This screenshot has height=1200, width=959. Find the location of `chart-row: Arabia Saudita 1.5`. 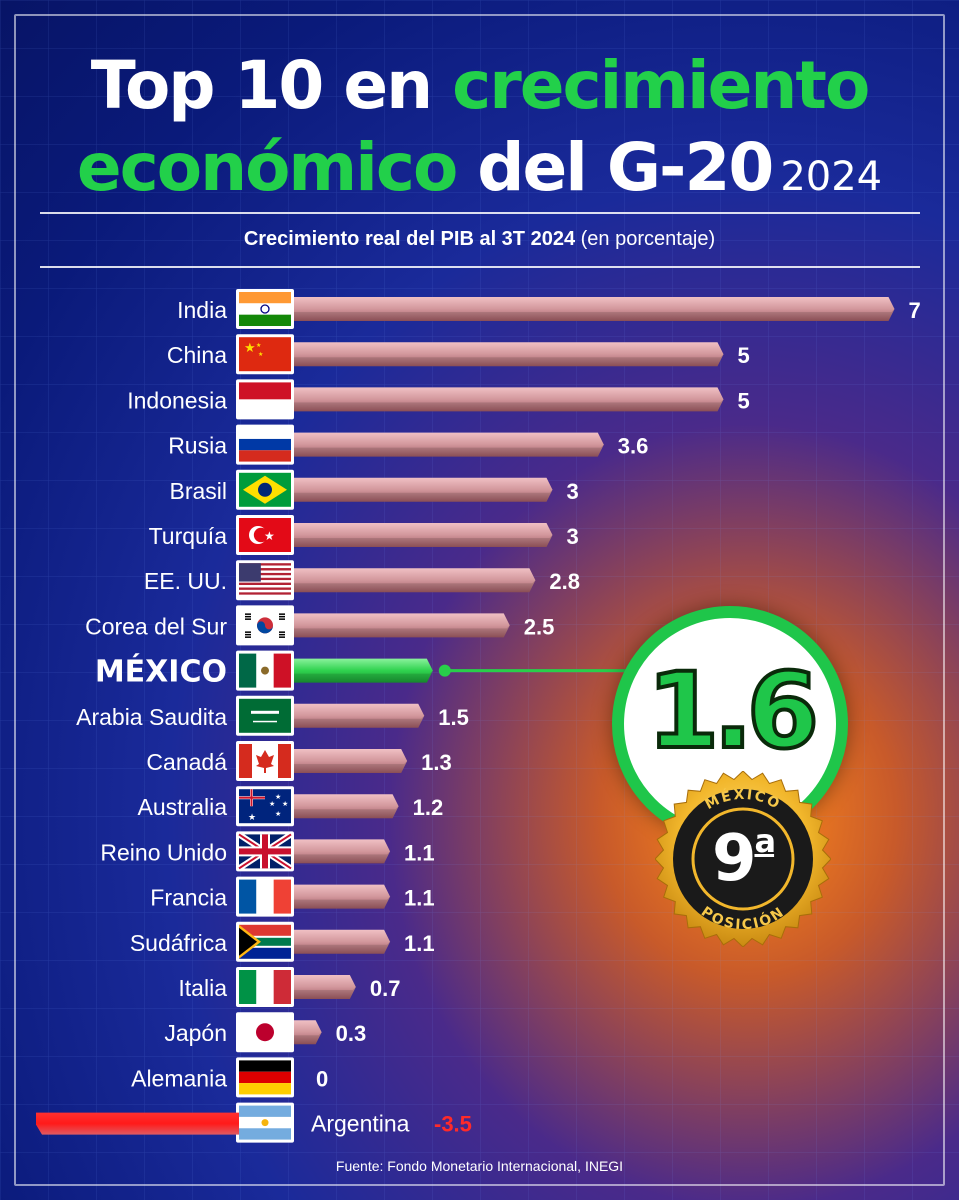

chart-row: Arabia Saudita 1.5 is located at coordinates (272, 715).